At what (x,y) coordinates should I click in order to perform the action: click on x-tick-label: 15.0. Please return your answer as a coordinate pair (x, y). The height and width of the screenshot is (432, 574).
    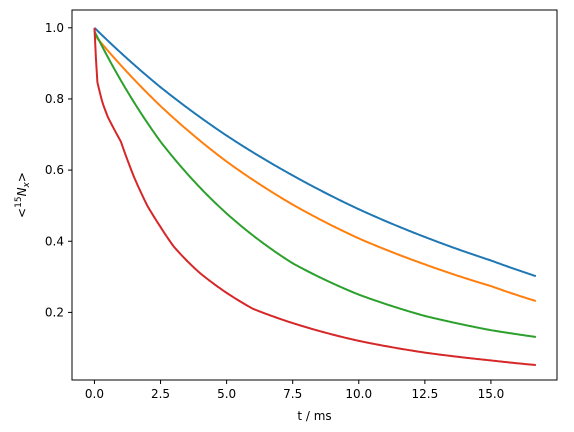
    Looking at the image, I should click on (491, 394).